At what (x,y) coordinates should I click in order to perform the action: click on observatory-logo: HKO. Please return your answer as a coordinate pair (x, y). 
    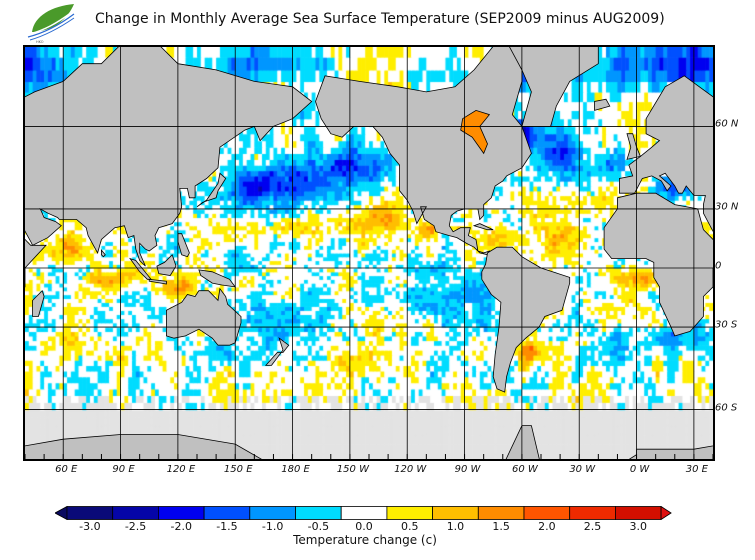
    Looking at the image, I should click on (51, 24).